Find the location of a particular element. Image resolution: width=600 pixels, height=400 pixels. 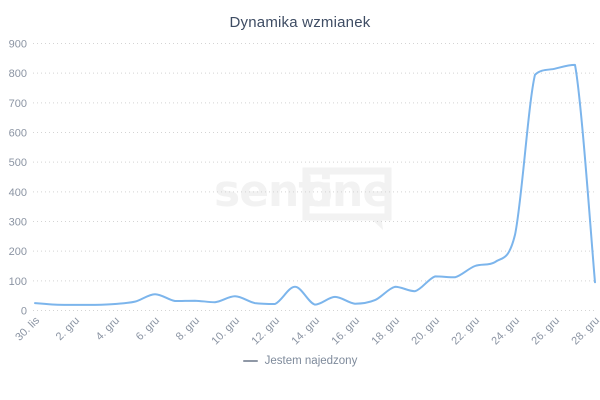

svg-text: 800 is located at coordinates (18, 74).